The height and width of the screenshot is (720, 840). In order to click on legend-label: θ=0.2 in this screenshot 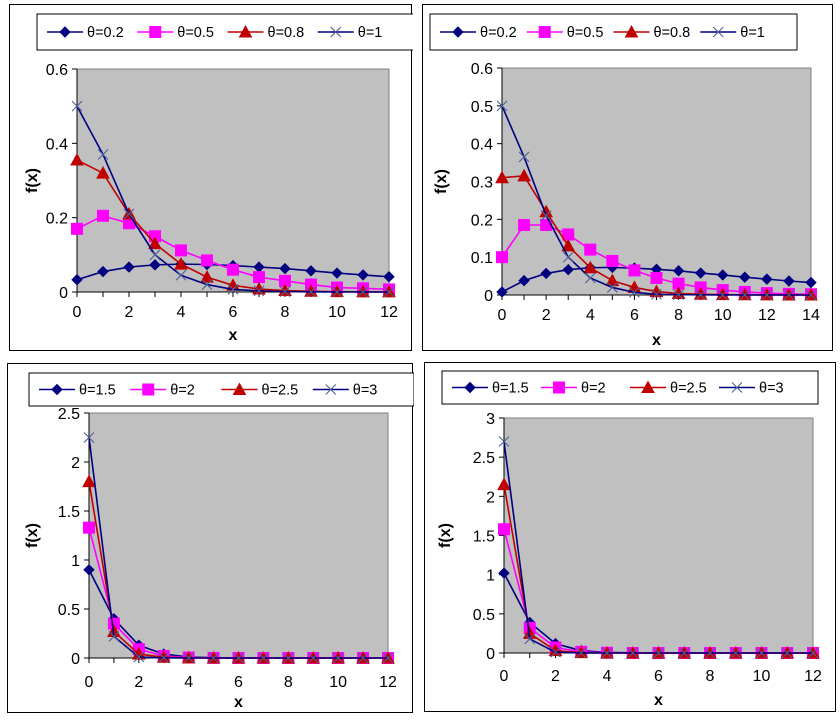, I will do `click(105, 33)`.